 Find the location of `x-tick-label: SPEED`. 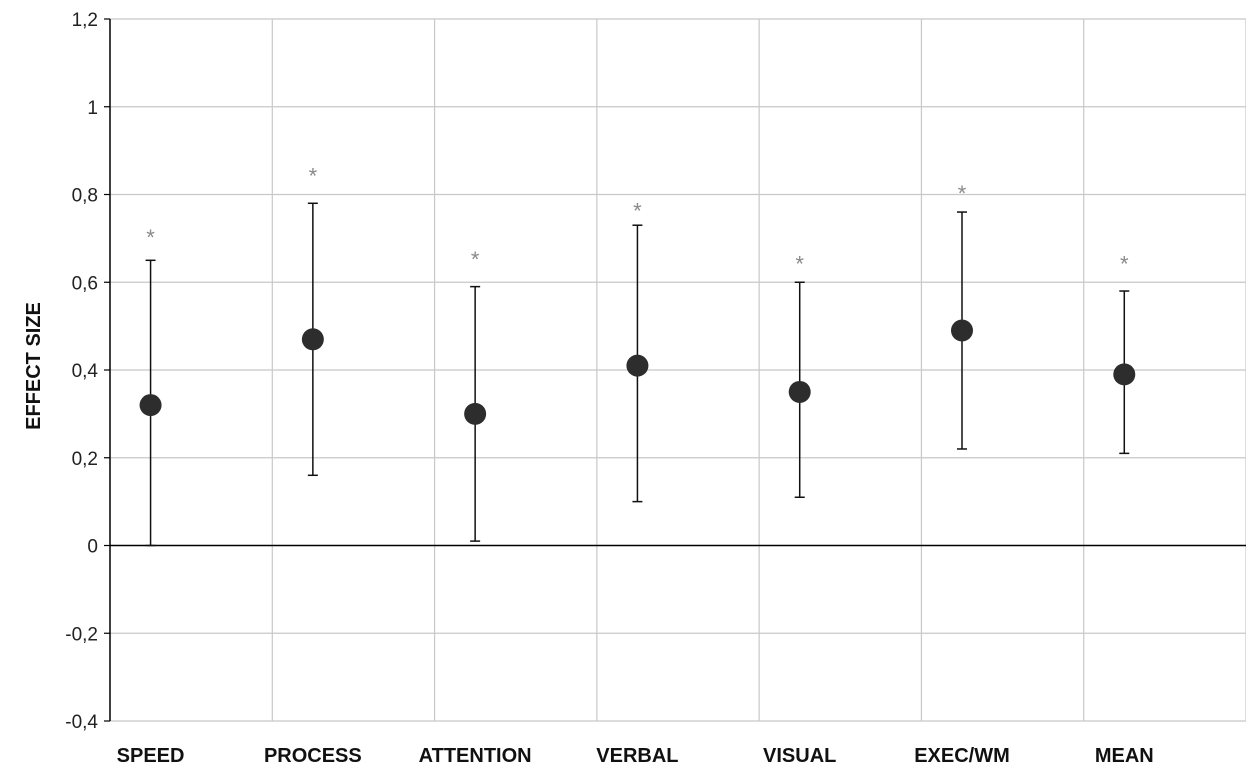

x-tick-label: SPEED is located at coordinates (151, 756).